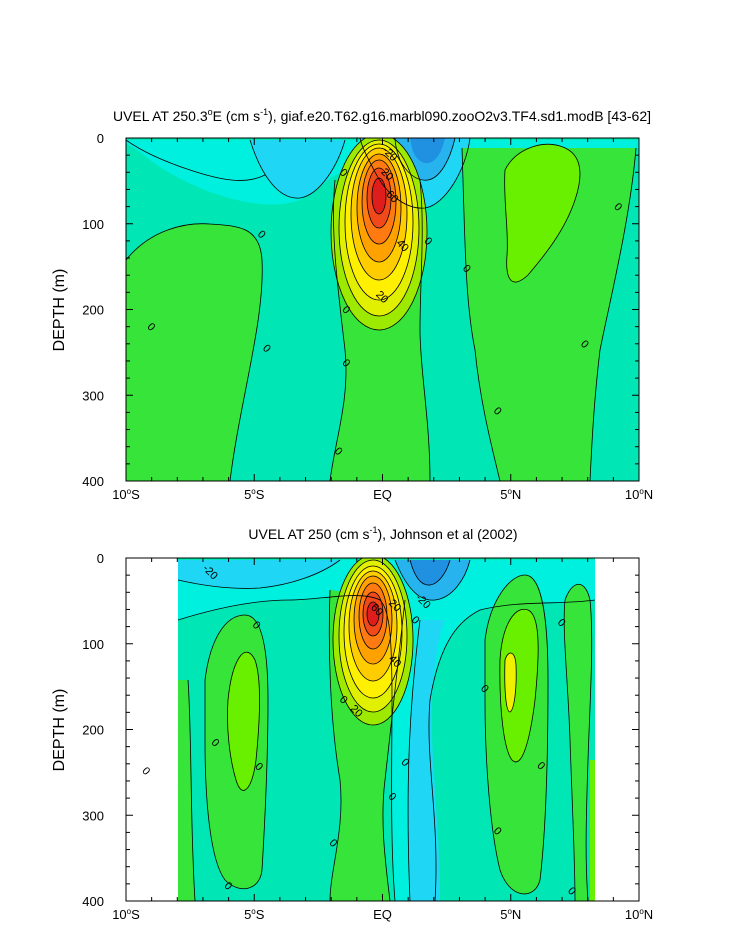 This screenshot has width=733, height=950. I want to click on band-positive-east-peak, so click(510, 682).